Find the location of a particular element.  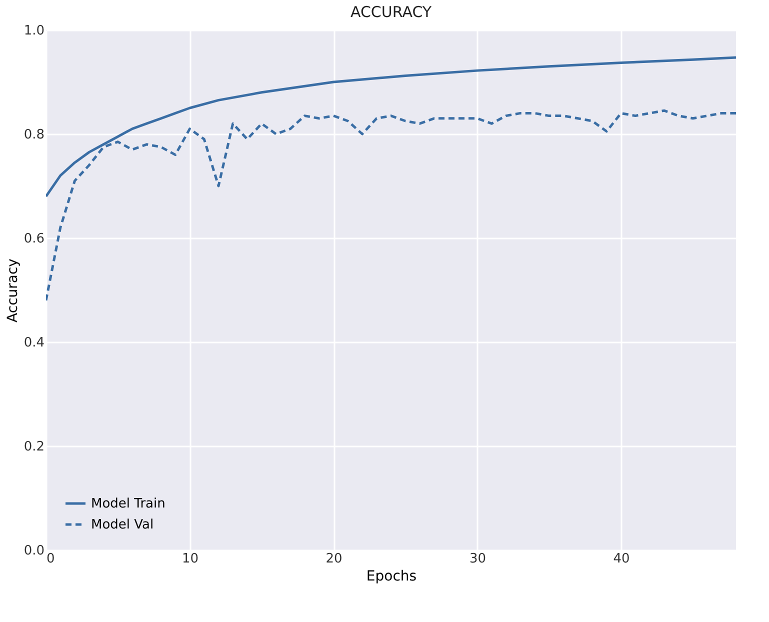

x-tick-label: 20 is located at coordinates (334, 559).